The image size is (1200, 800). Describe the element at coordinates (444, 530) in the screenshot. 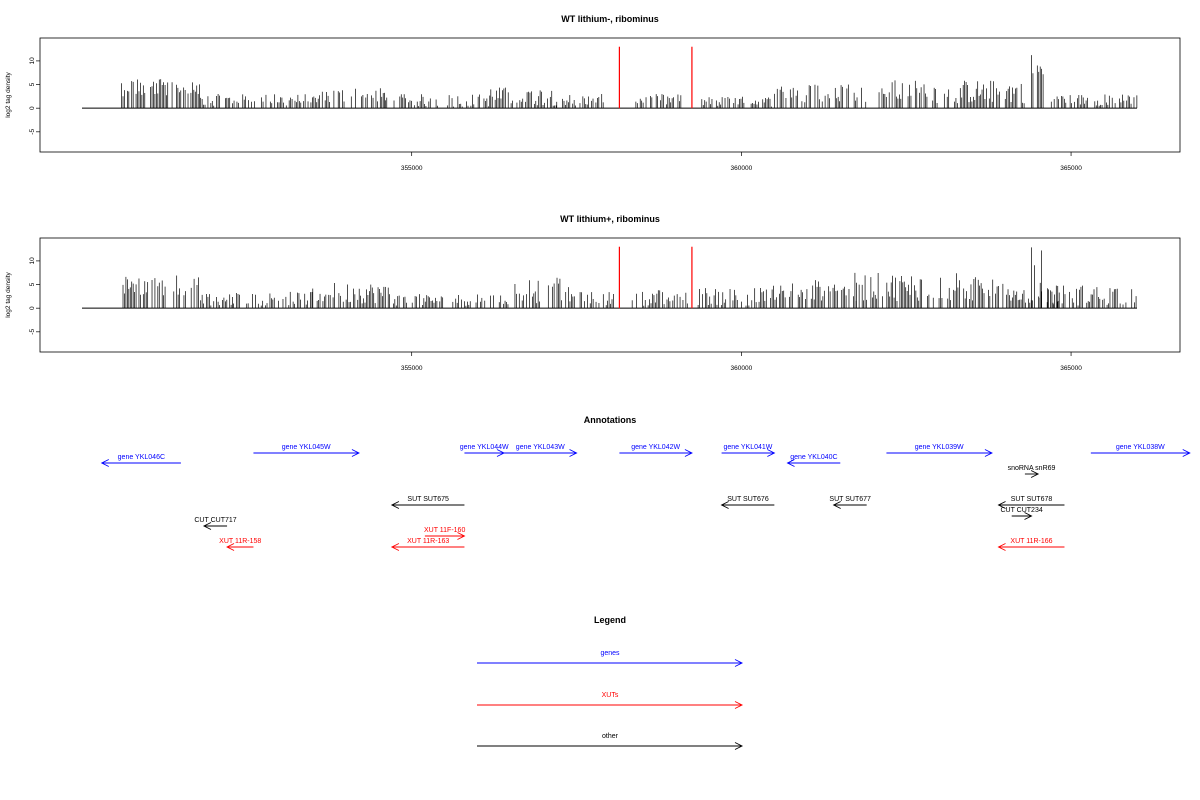

I see `annotation-label: XUT 11F-160` at that location.